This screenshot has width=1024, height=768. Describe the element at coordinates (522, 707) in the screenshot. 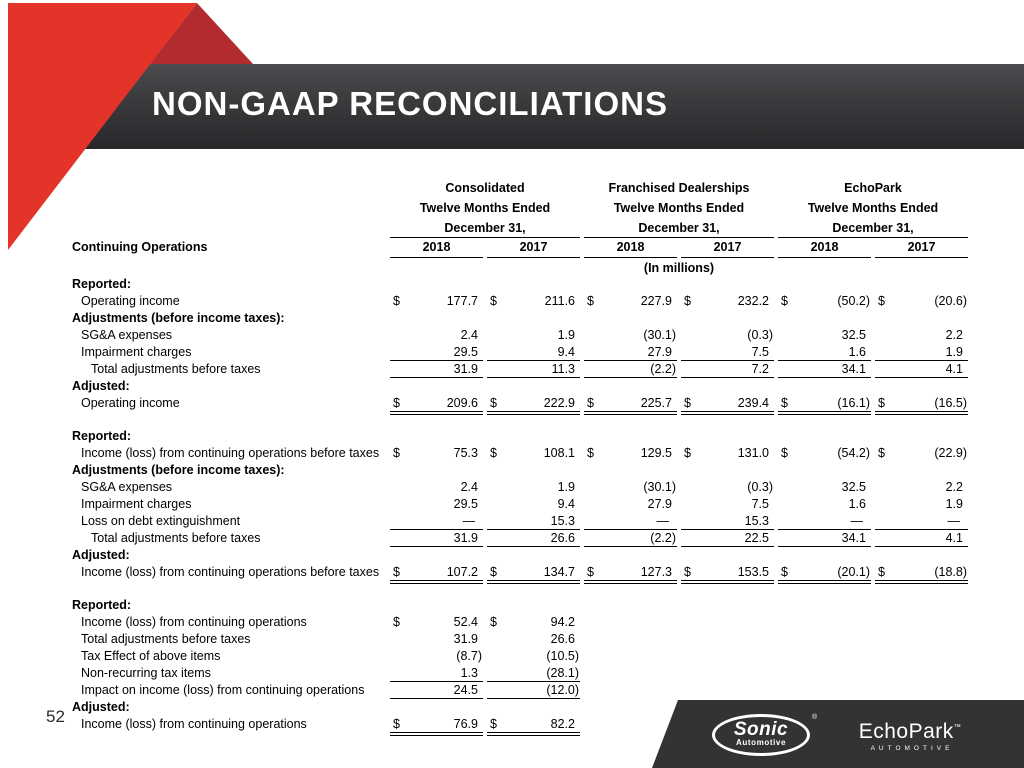

I see `table-row: Adjusted:` at that location.